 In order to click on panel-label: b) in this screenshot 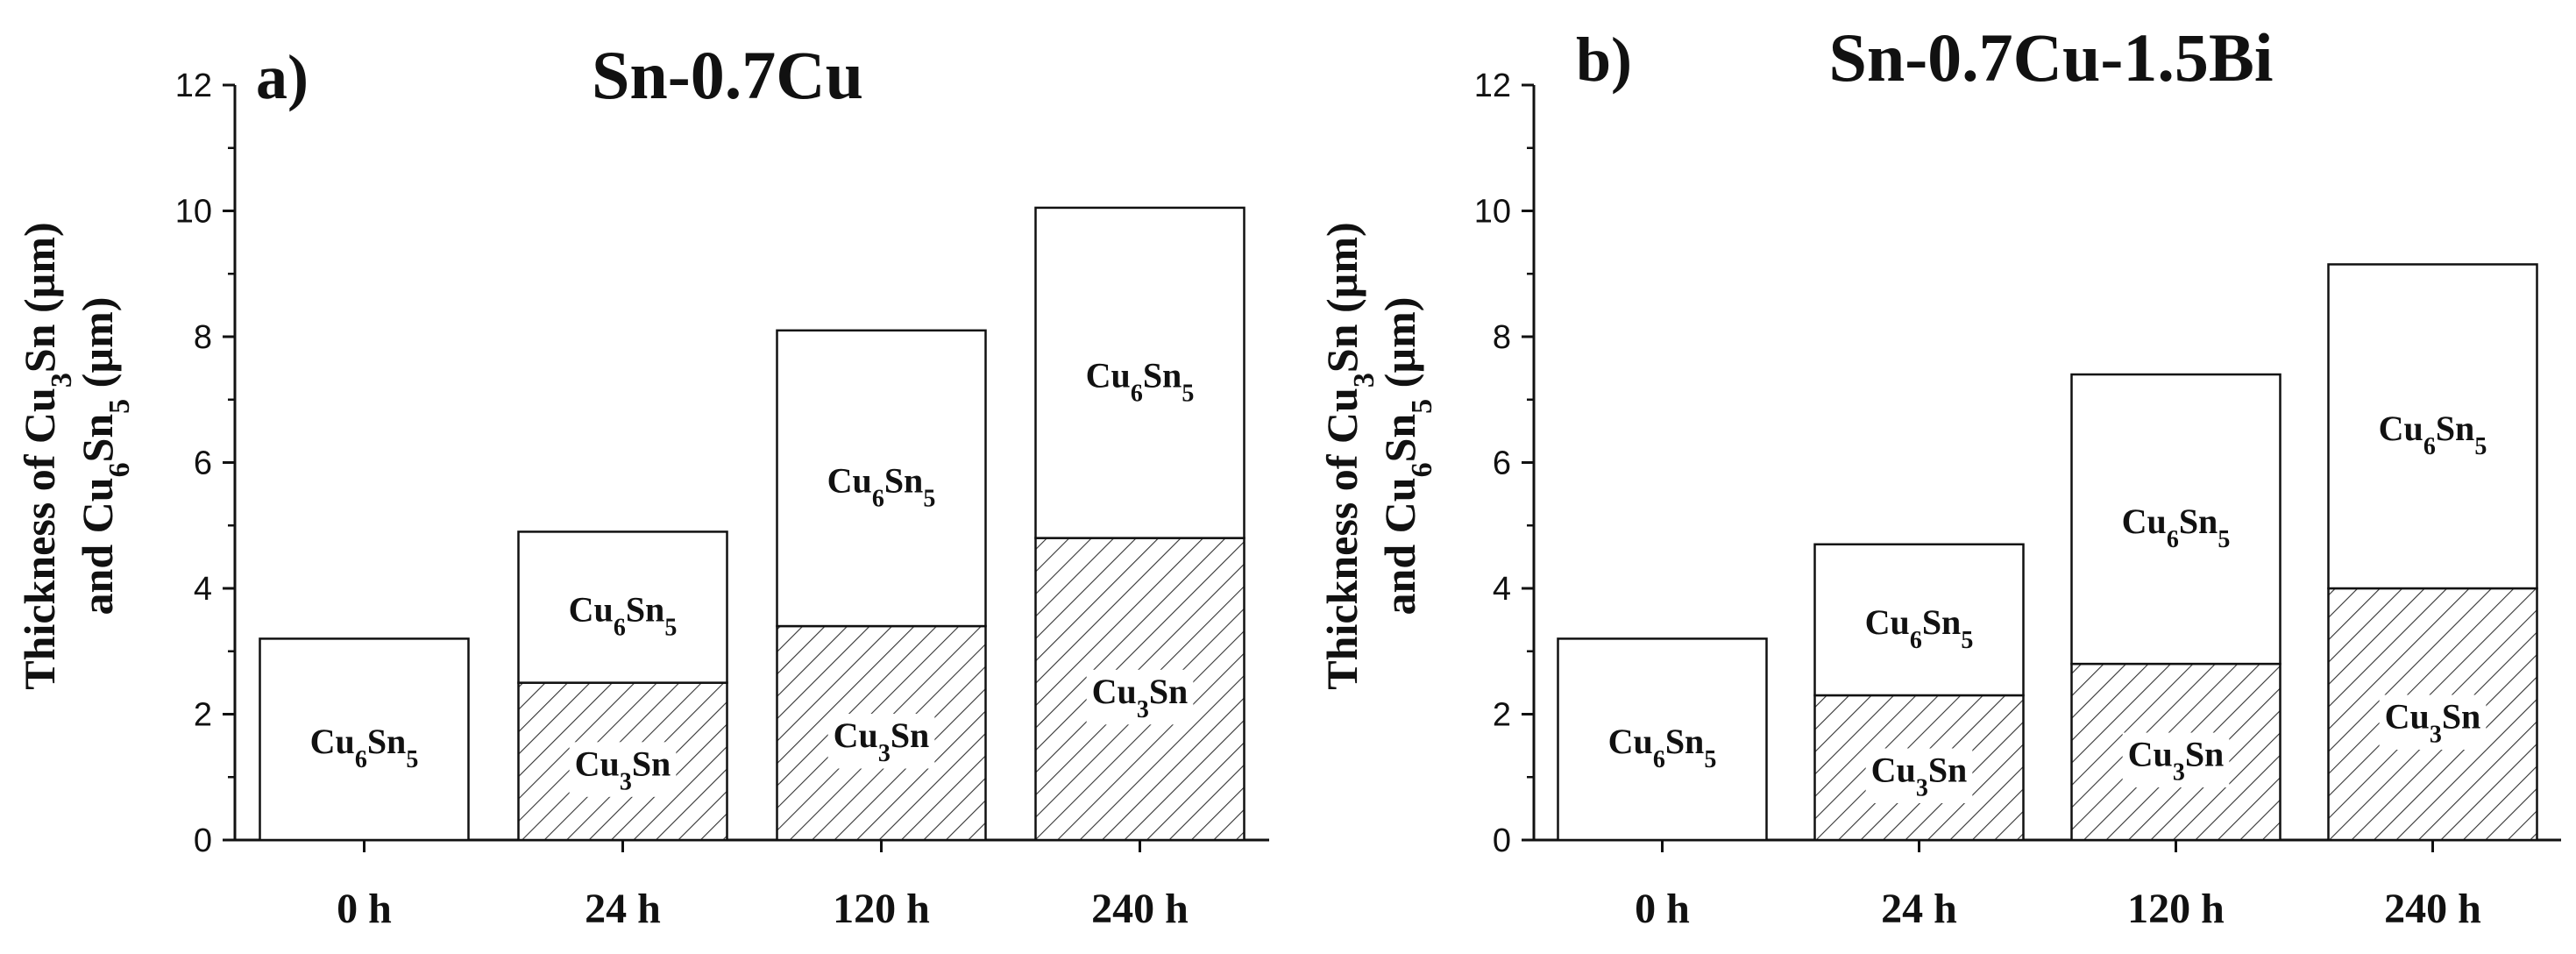, I will do `click(1604, 60)`.